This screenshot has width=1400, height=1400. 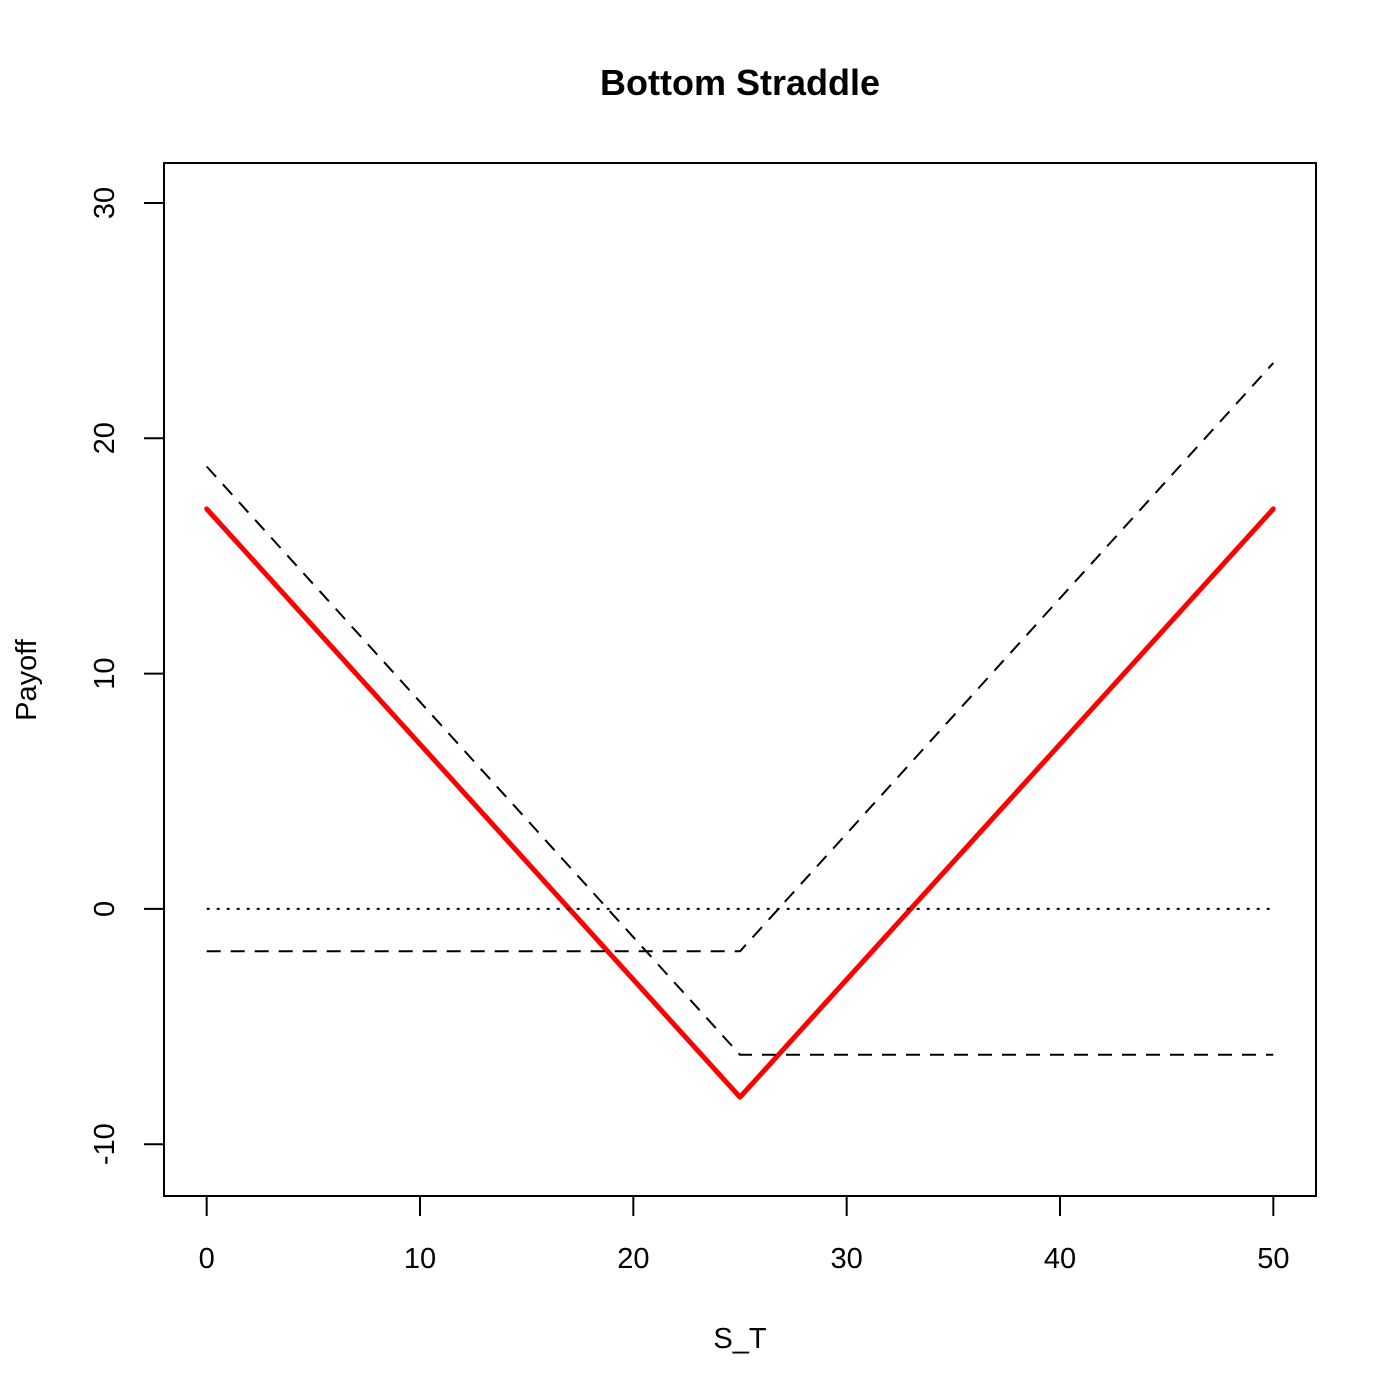 I want to click on y-tick-label: 10, so click(x=105, y=673).